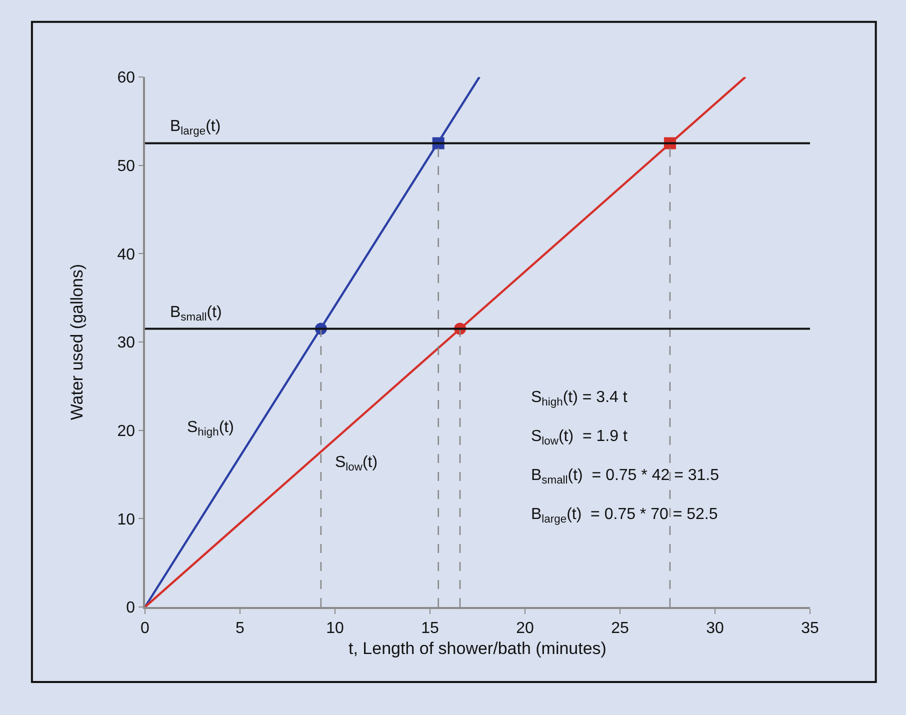 This screenshot has width=906, height=715. I want to click on annotation: S$_{low}$(t) = 1.9 t, so click(579, 438).